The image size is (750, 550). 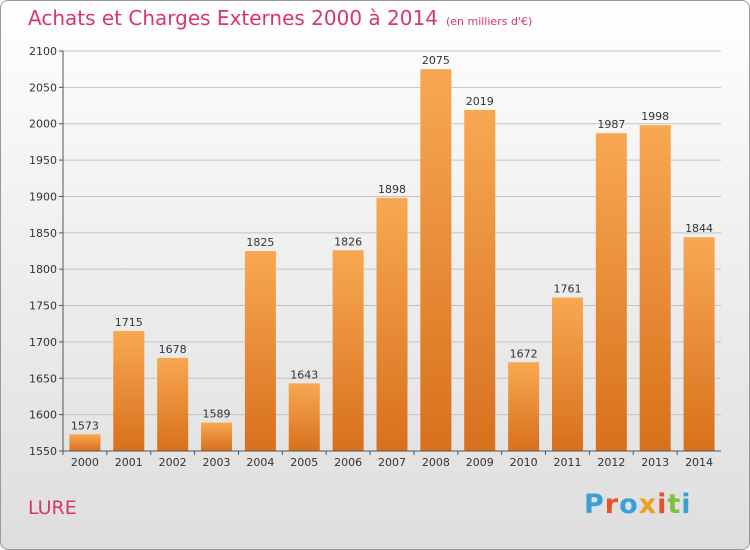 I want to click on brand-letter-0: P, so click(x=594, y=504).